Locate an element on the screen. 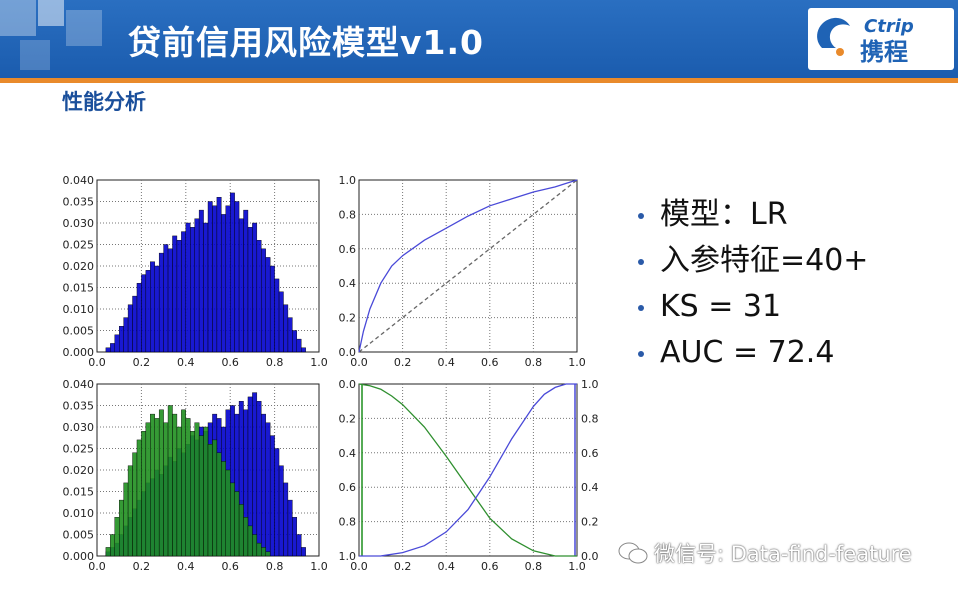 The width and height of the screenshot is (958, 595). watermark-text: 微信号: Data-find-feature is located at coordinates (783, 554).